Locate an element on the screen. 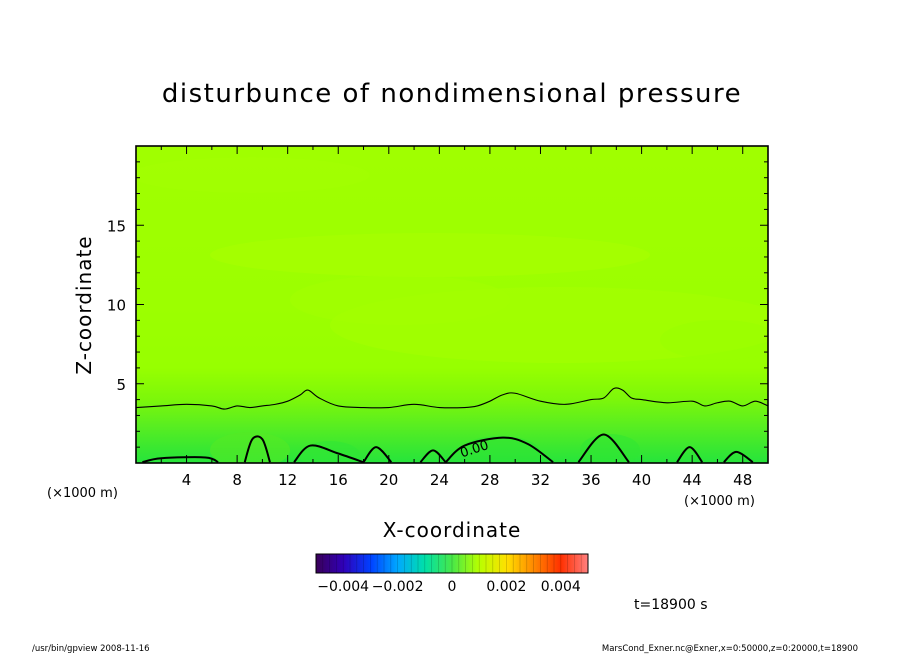  x-tick-label: 40 is located at coordinates (641, 480).